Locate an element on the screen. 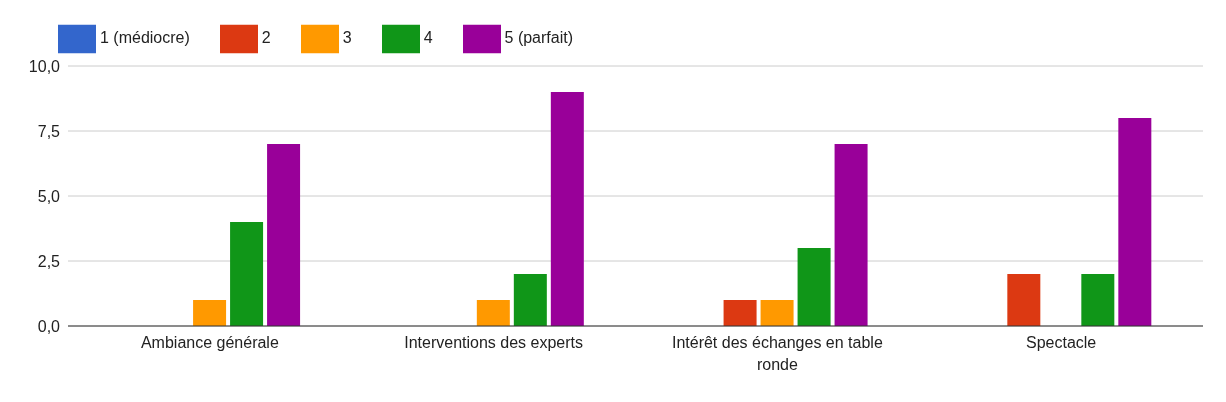  legend-label: 3 is located at coordinates (347, 38).